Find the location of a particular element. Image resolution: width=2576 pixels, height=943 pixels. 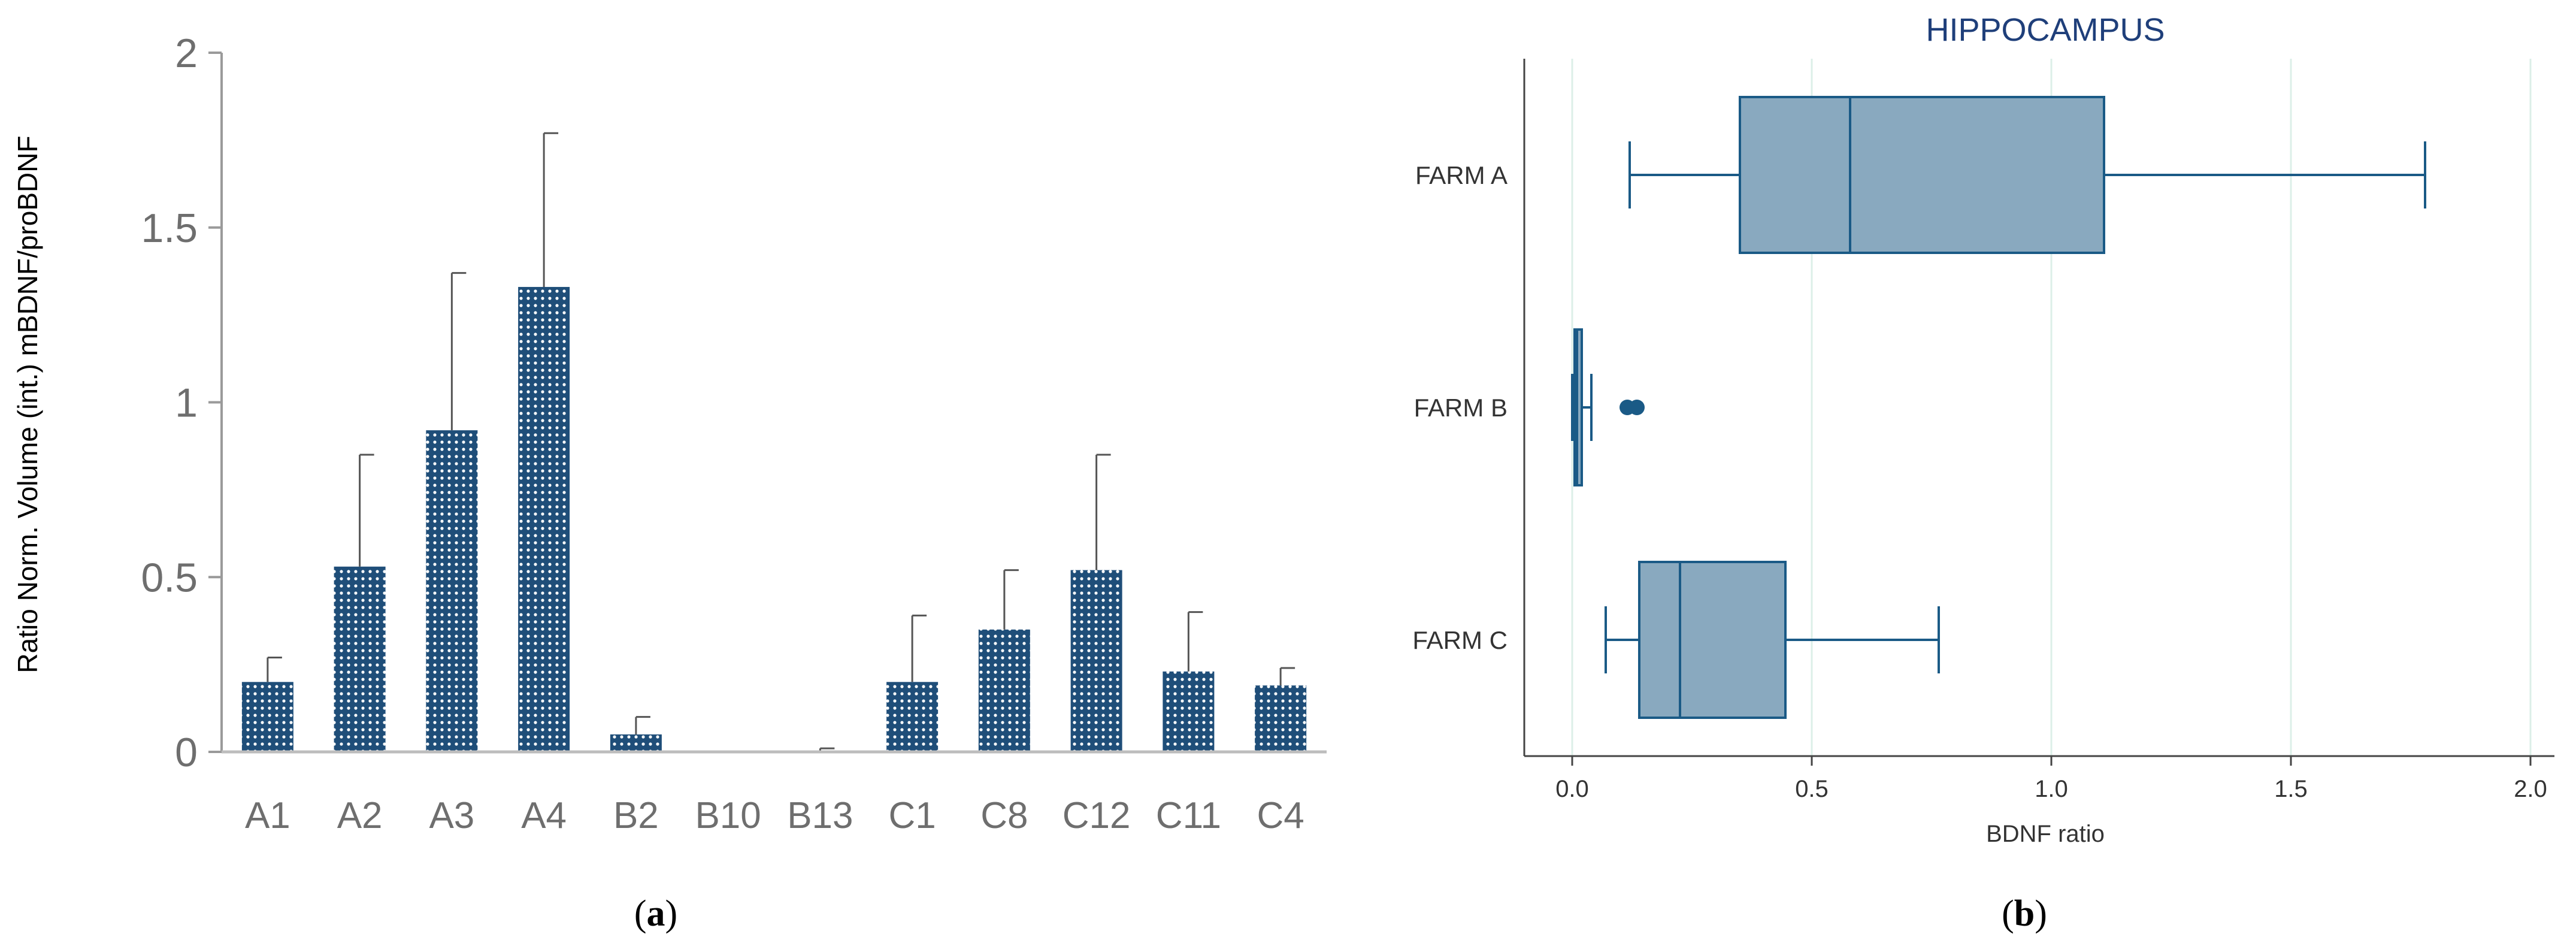

b-x-tick-label: 0.5 is located at coordinates (1812, 789).